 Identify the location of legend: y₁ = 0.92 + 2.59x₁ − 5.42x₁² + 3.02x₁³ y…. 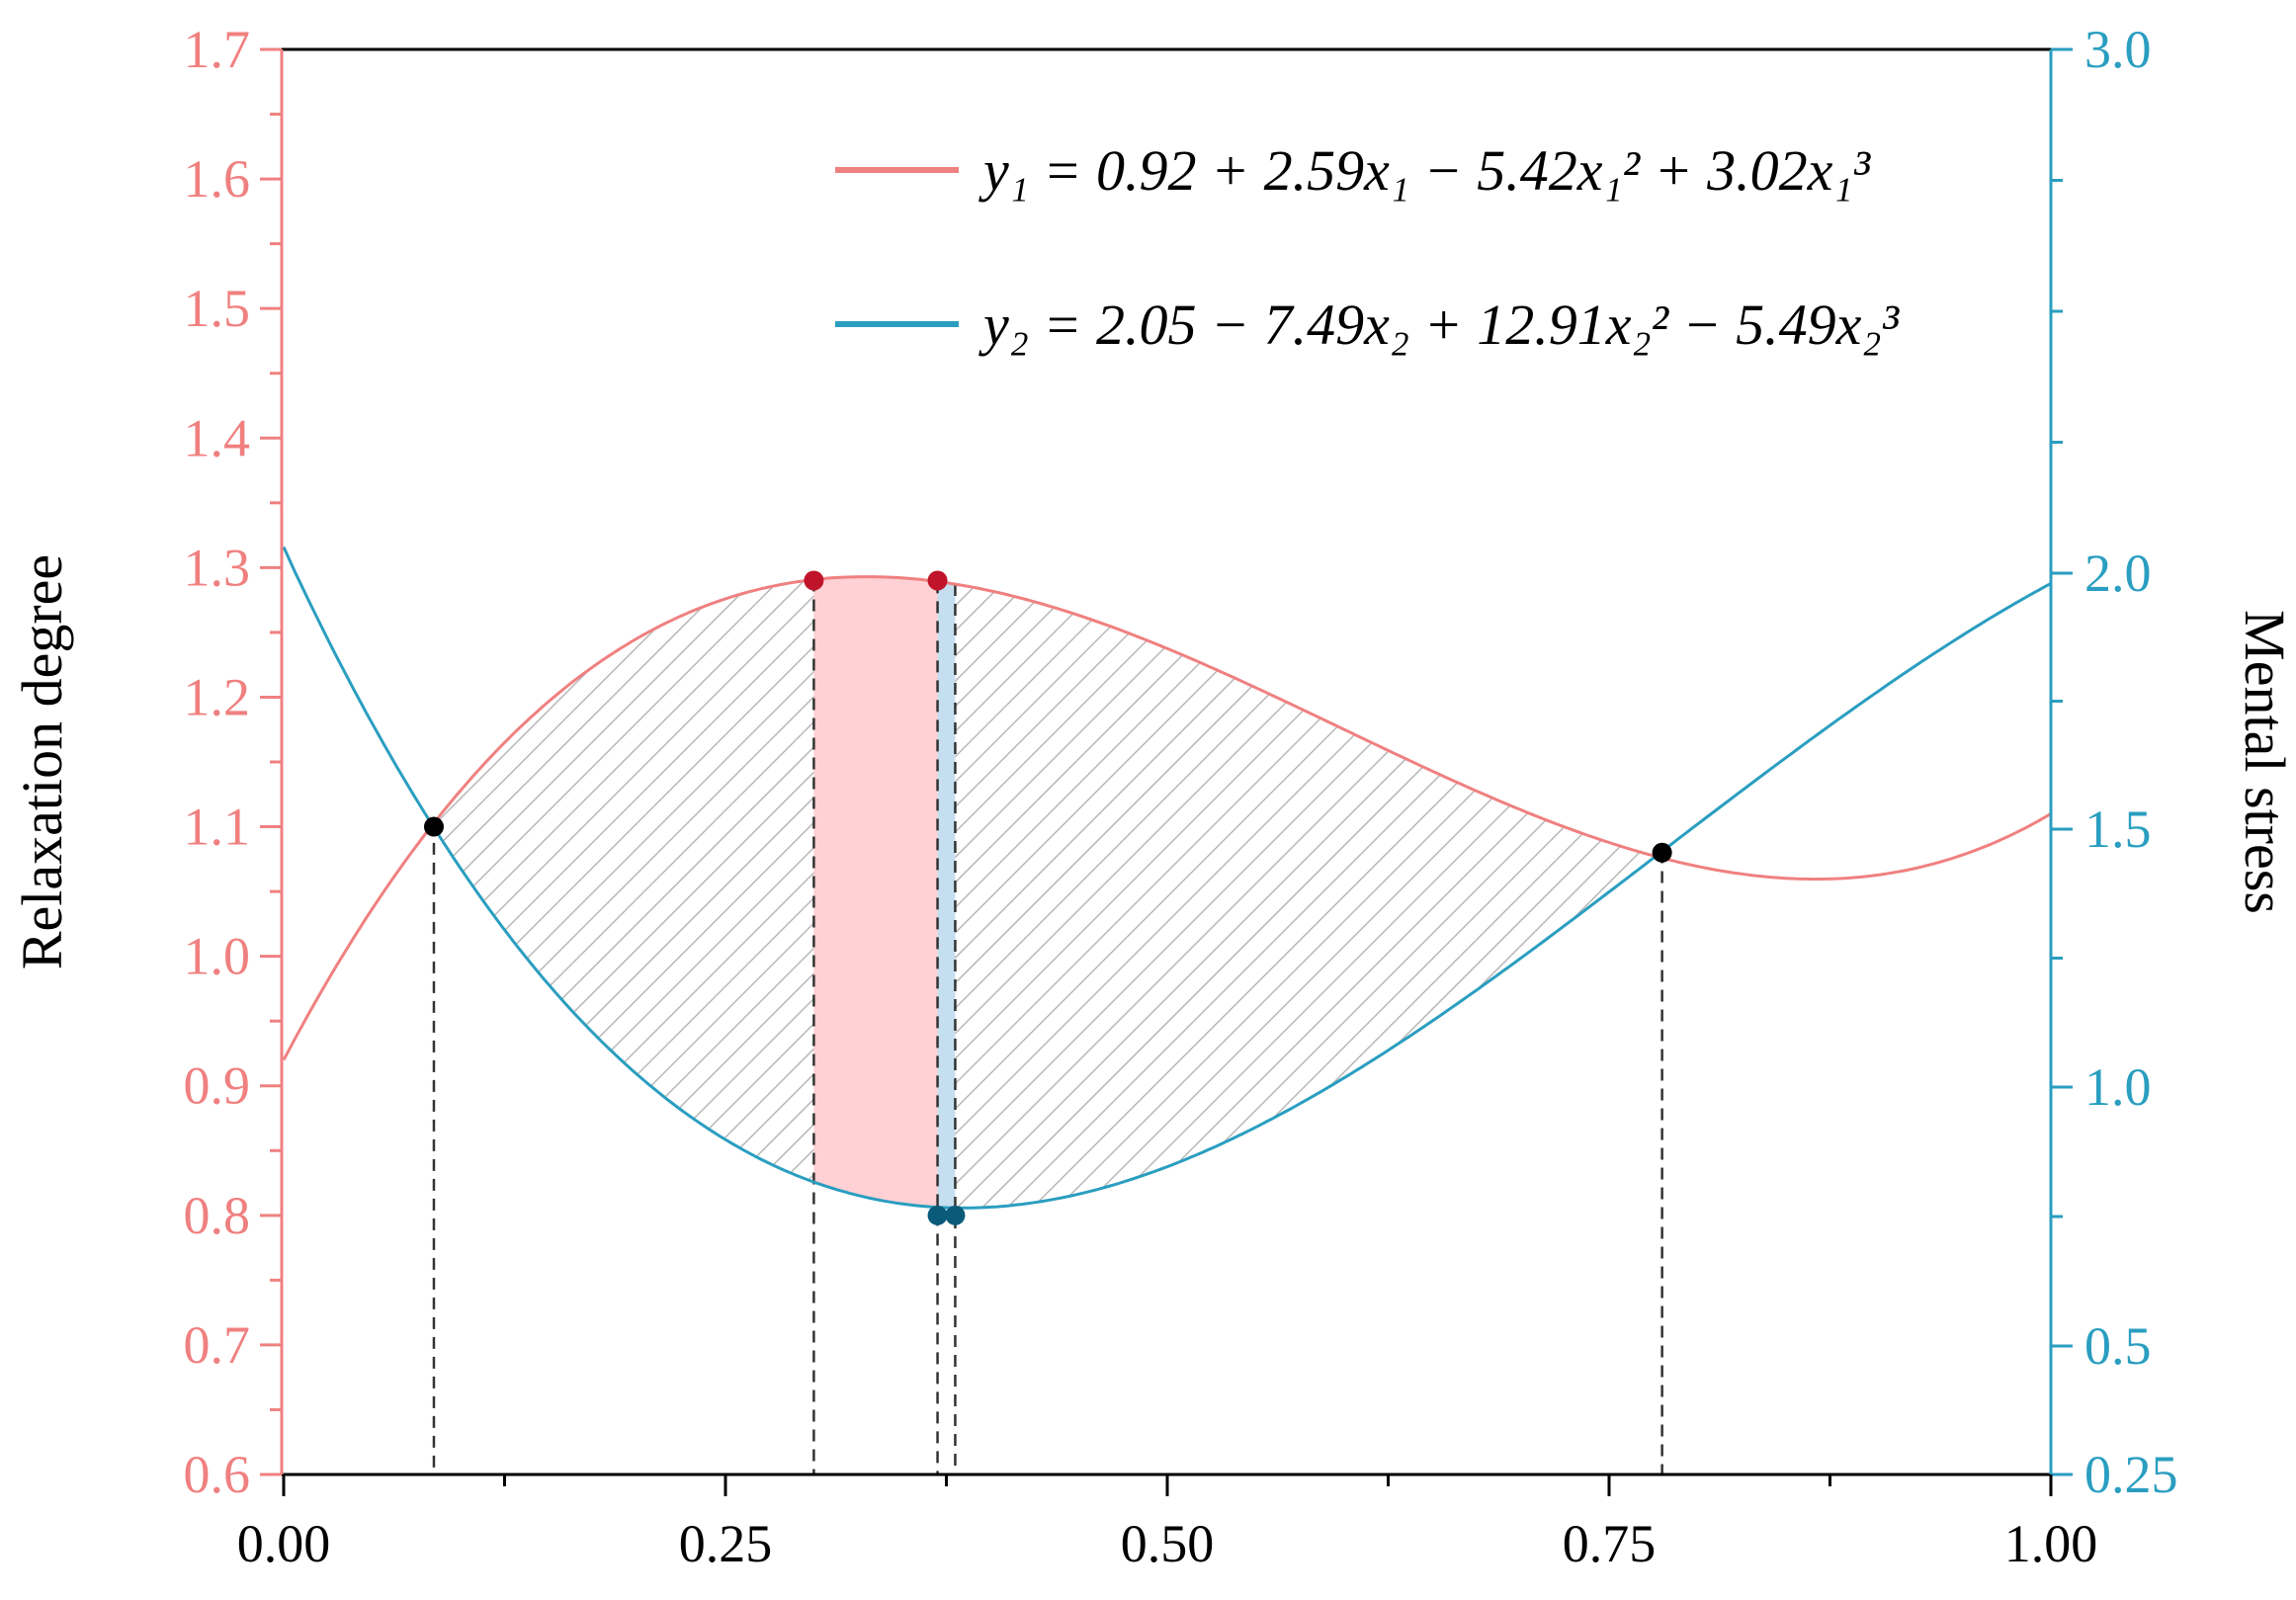
(1368, 248).